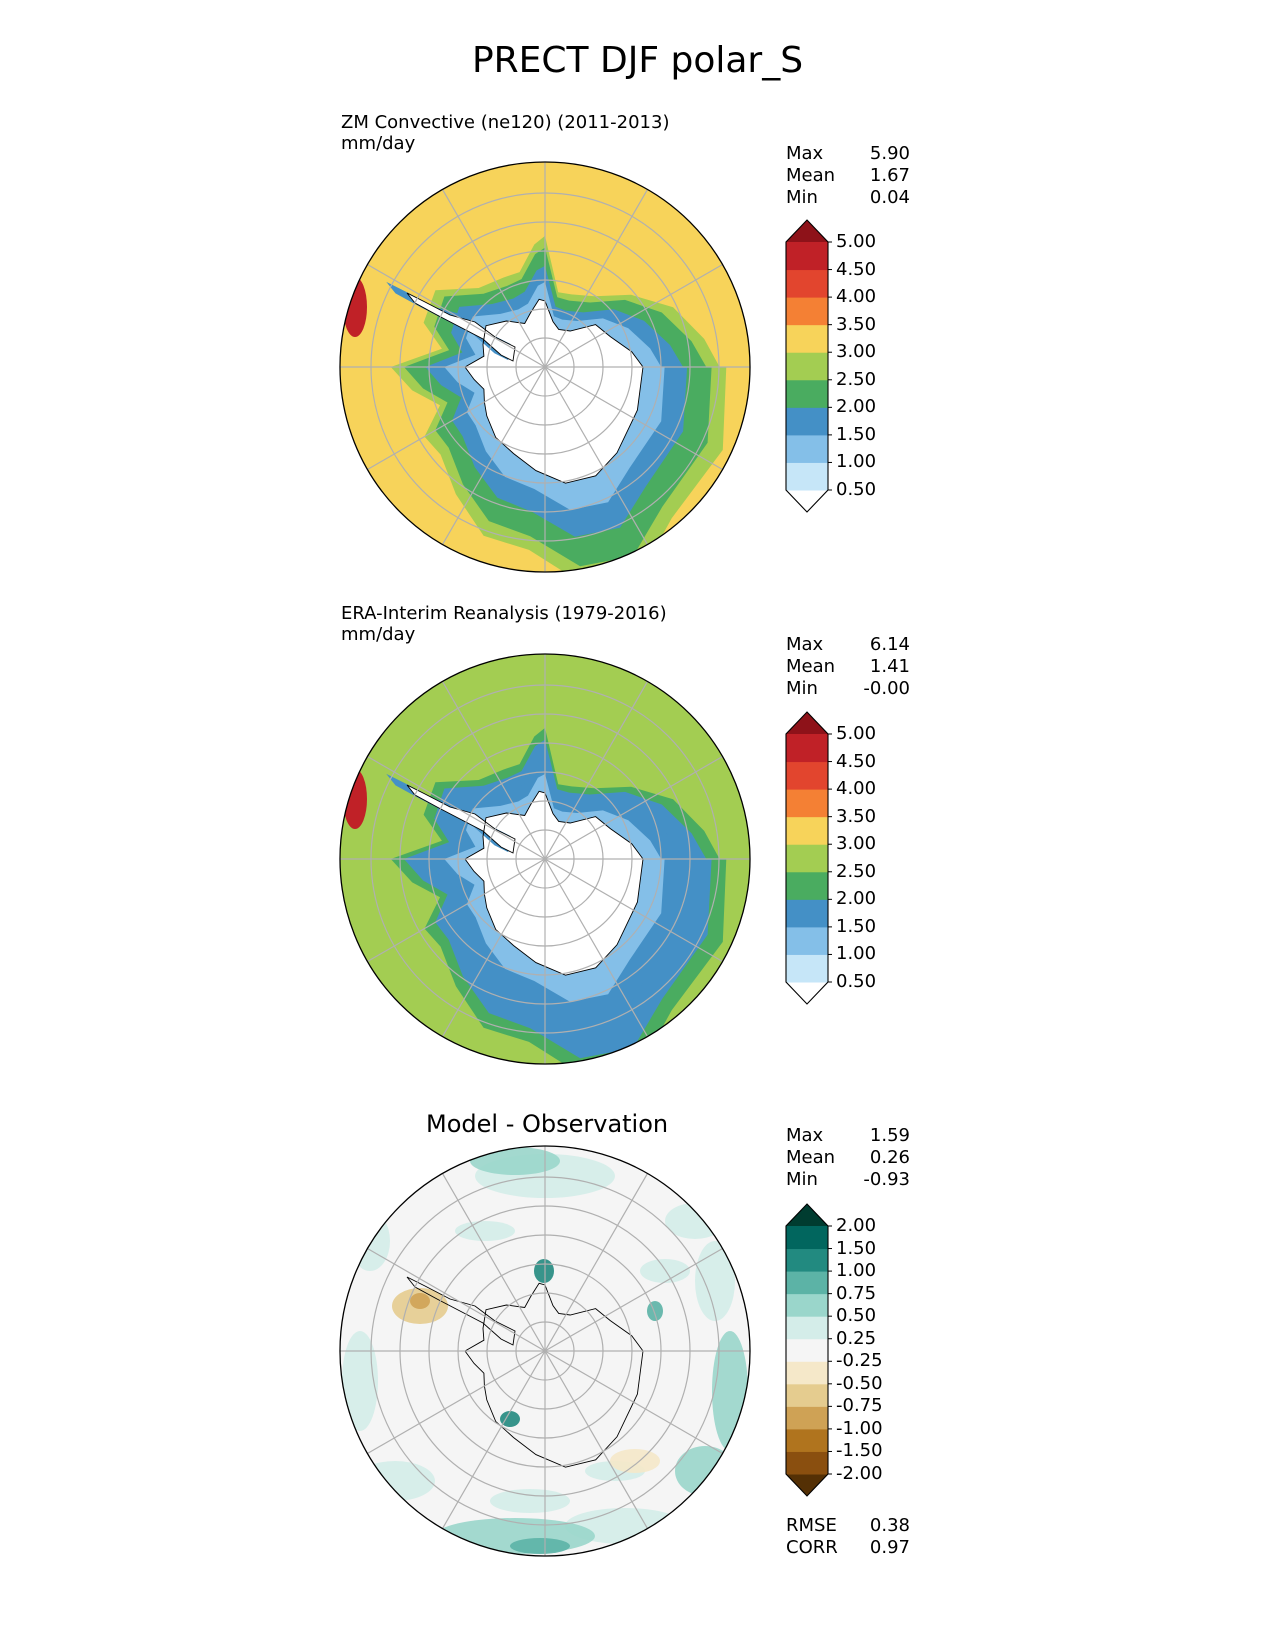  What do you see at coordinates (812, 1547) in the screenshot?
I see `corr-label: CORR` at bounding box center [812, 1547].